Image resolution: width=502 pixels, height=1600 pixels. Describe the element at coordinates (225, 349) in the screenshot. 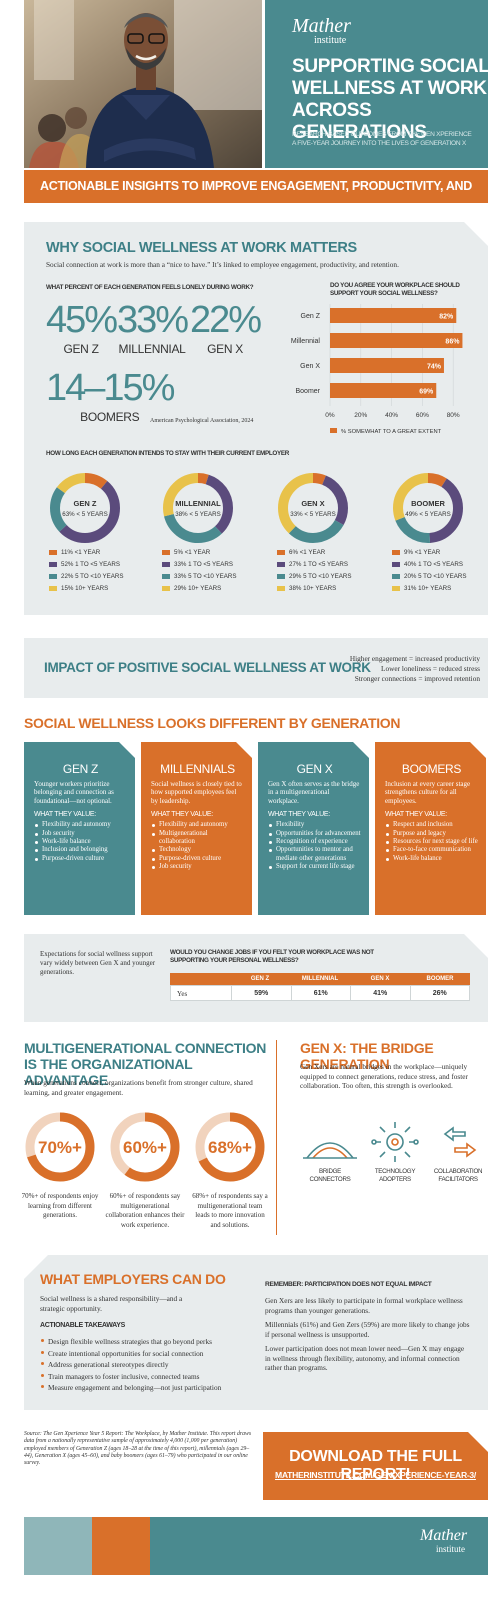

I see `lonely-label: GEN X` at that location.